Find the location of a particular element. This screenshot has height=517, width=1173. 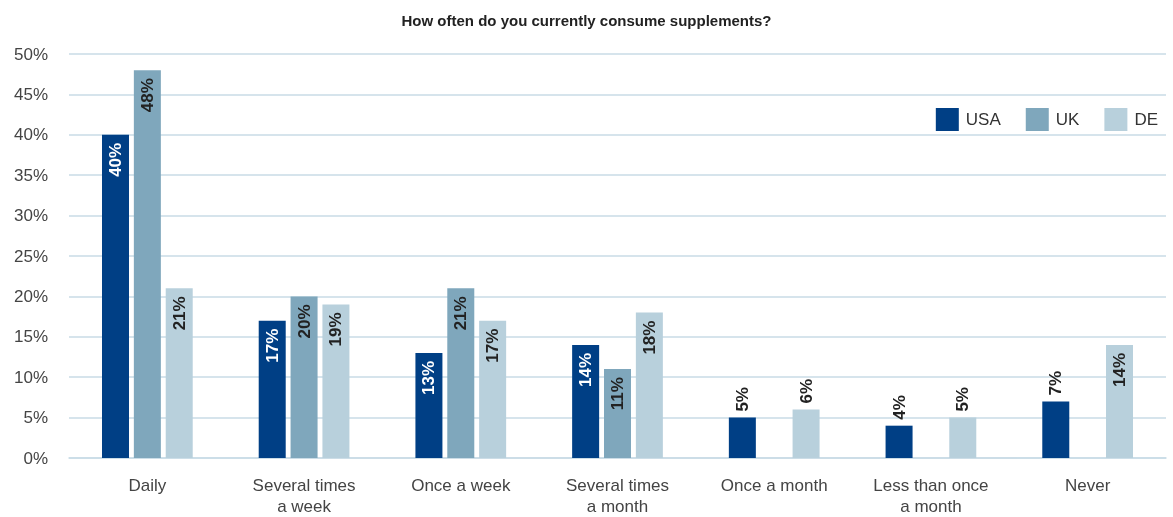

data-label: 20% is located at coordinates (304, 321).